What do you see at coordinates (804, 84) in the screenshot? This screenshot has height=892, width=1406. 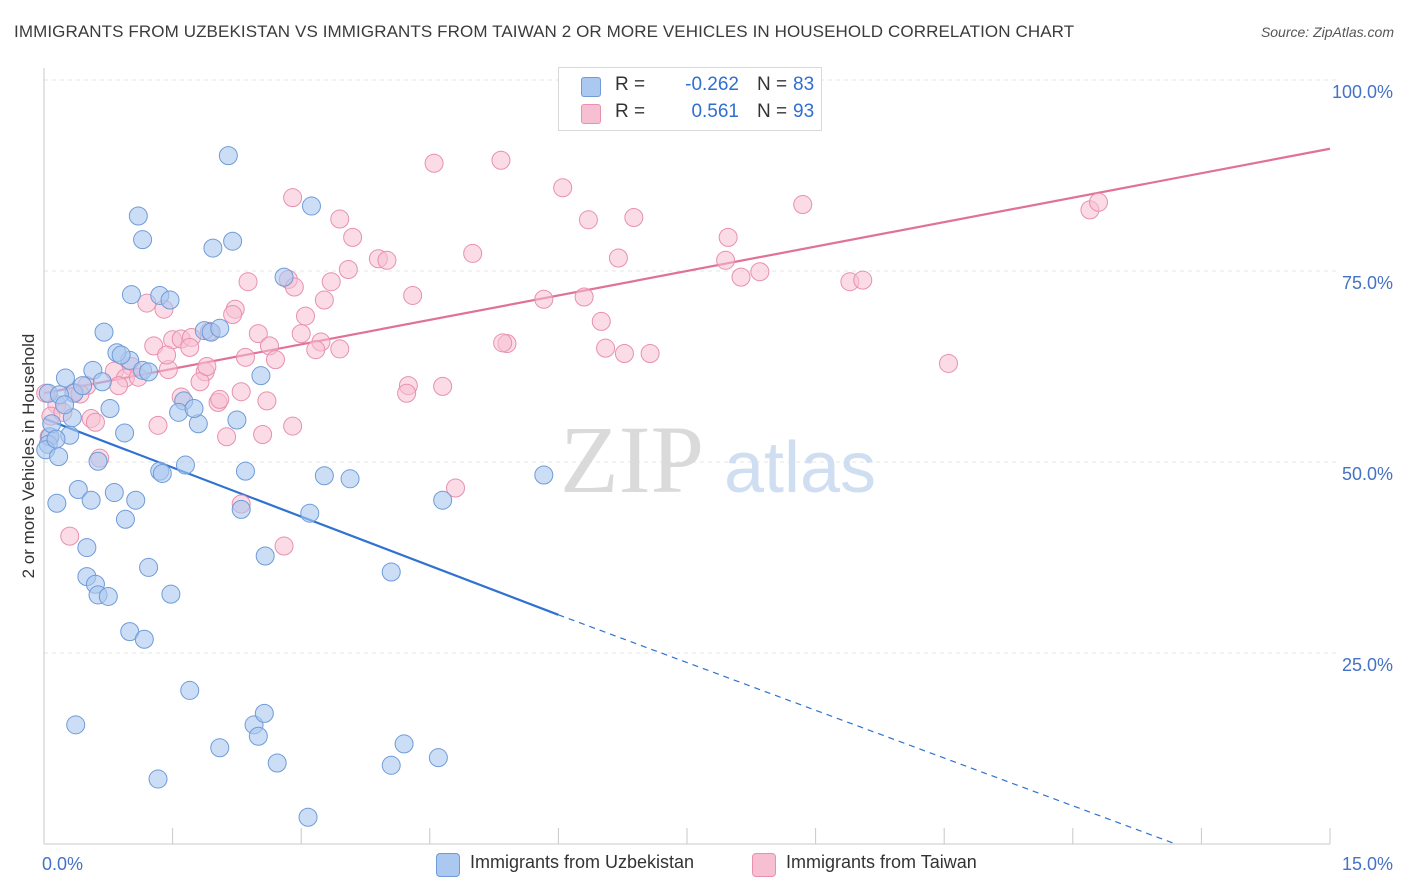 I see `legend-n-value: 83` at bounding box center [804, 84].